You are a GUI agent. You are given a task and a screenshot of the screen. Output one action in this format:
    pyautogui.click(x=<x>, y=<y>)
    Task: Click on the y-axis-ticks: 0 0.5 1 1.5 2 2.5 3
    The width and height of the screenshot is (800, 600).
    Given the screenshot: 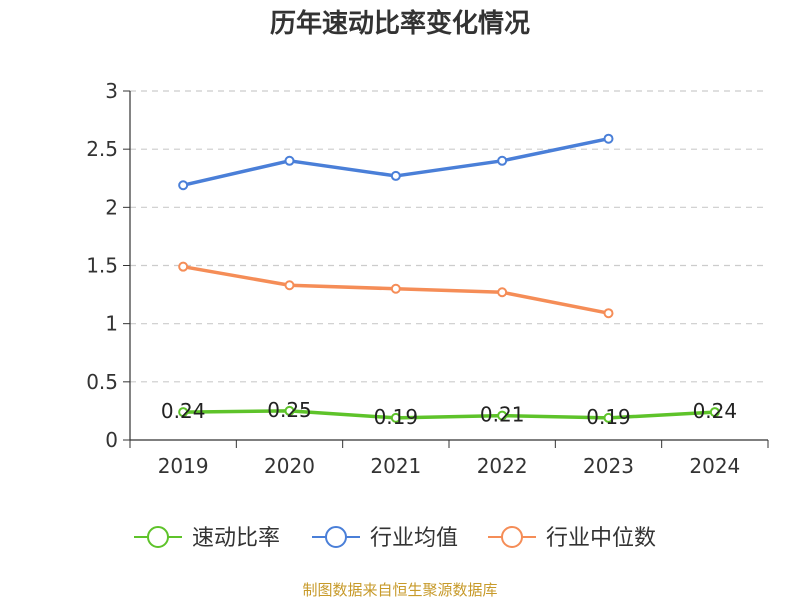 What is the action you would take?
    pyautogui.click(x=108, y=265)
    